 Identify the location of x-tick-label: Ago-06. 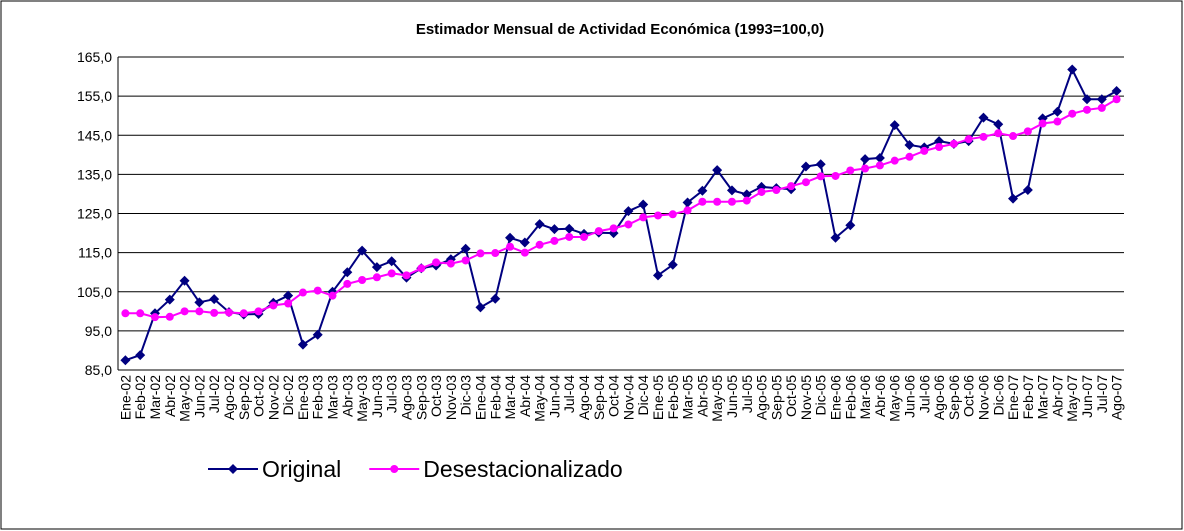
(939, 397).